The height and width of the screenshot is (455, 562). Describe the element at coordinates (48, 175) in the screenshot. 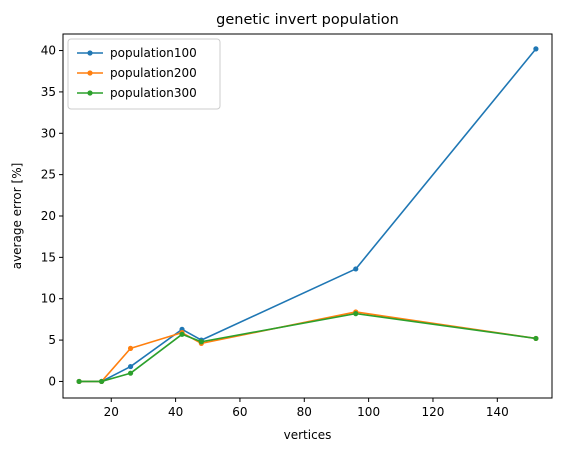

I see `y-tick-label: 25` at that location.